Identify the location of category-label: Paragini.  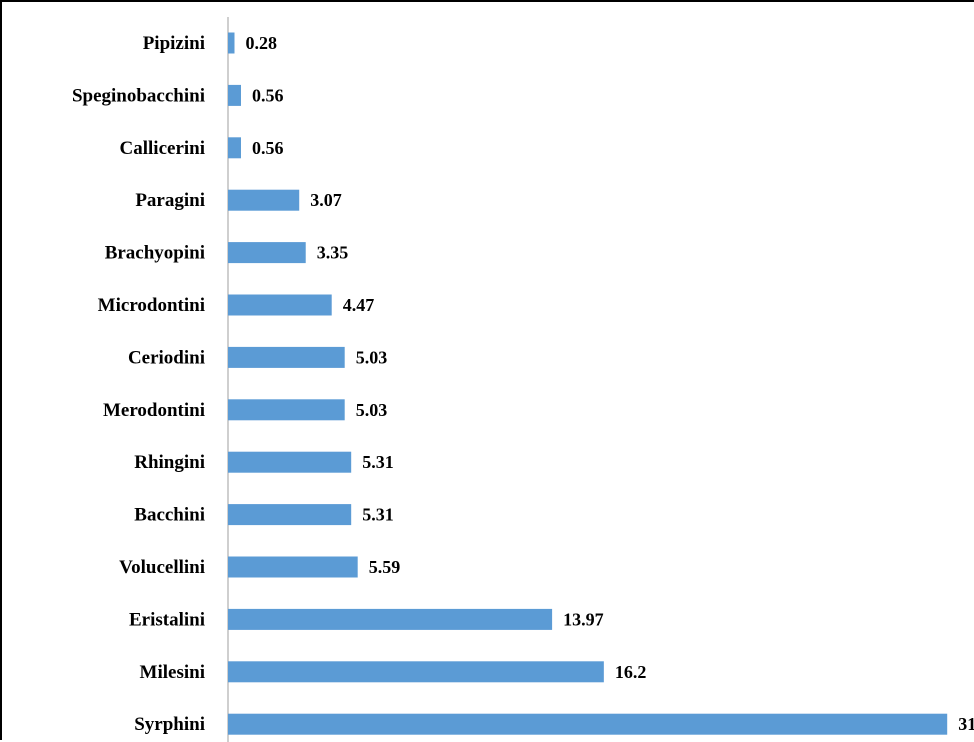
(170, 200).